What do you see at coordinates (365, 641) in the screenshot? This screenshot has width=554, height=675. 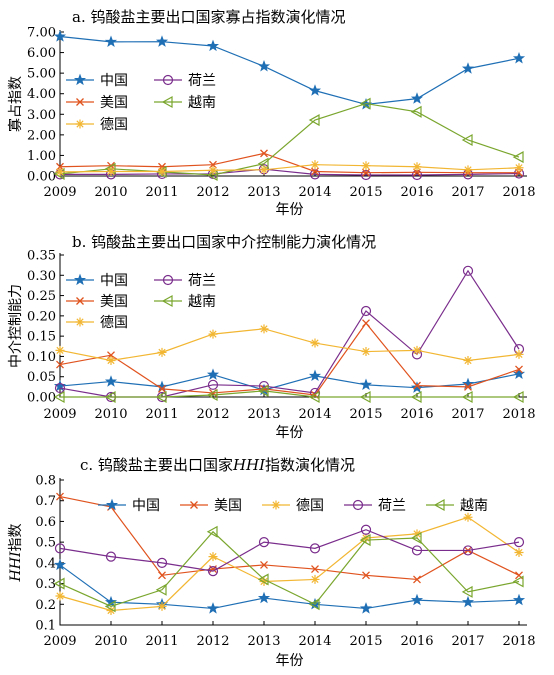 I see `x-tick-label: 2015` at bounding box center [365, 641].